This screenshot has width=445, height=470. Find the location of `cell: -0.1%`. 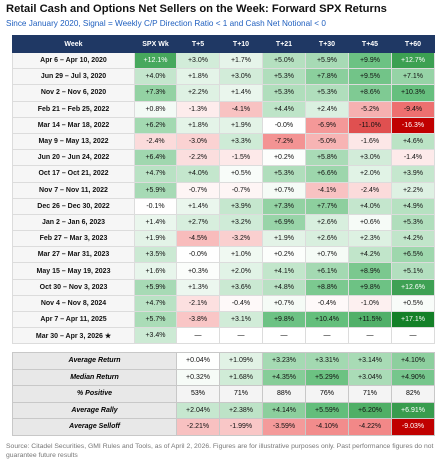

cell: -0.1% is located at coordinates (155, 206).